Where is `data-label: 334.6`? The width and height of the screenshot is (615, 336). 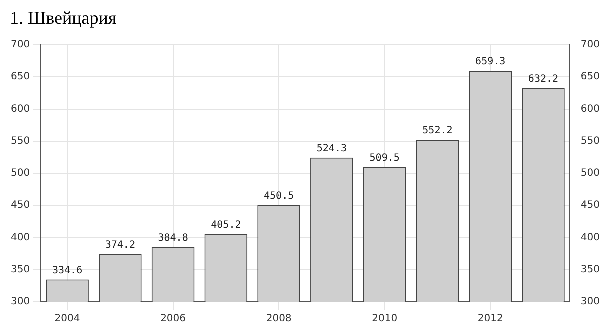
data-label: 334.6 is located at coordinates (67, 270).